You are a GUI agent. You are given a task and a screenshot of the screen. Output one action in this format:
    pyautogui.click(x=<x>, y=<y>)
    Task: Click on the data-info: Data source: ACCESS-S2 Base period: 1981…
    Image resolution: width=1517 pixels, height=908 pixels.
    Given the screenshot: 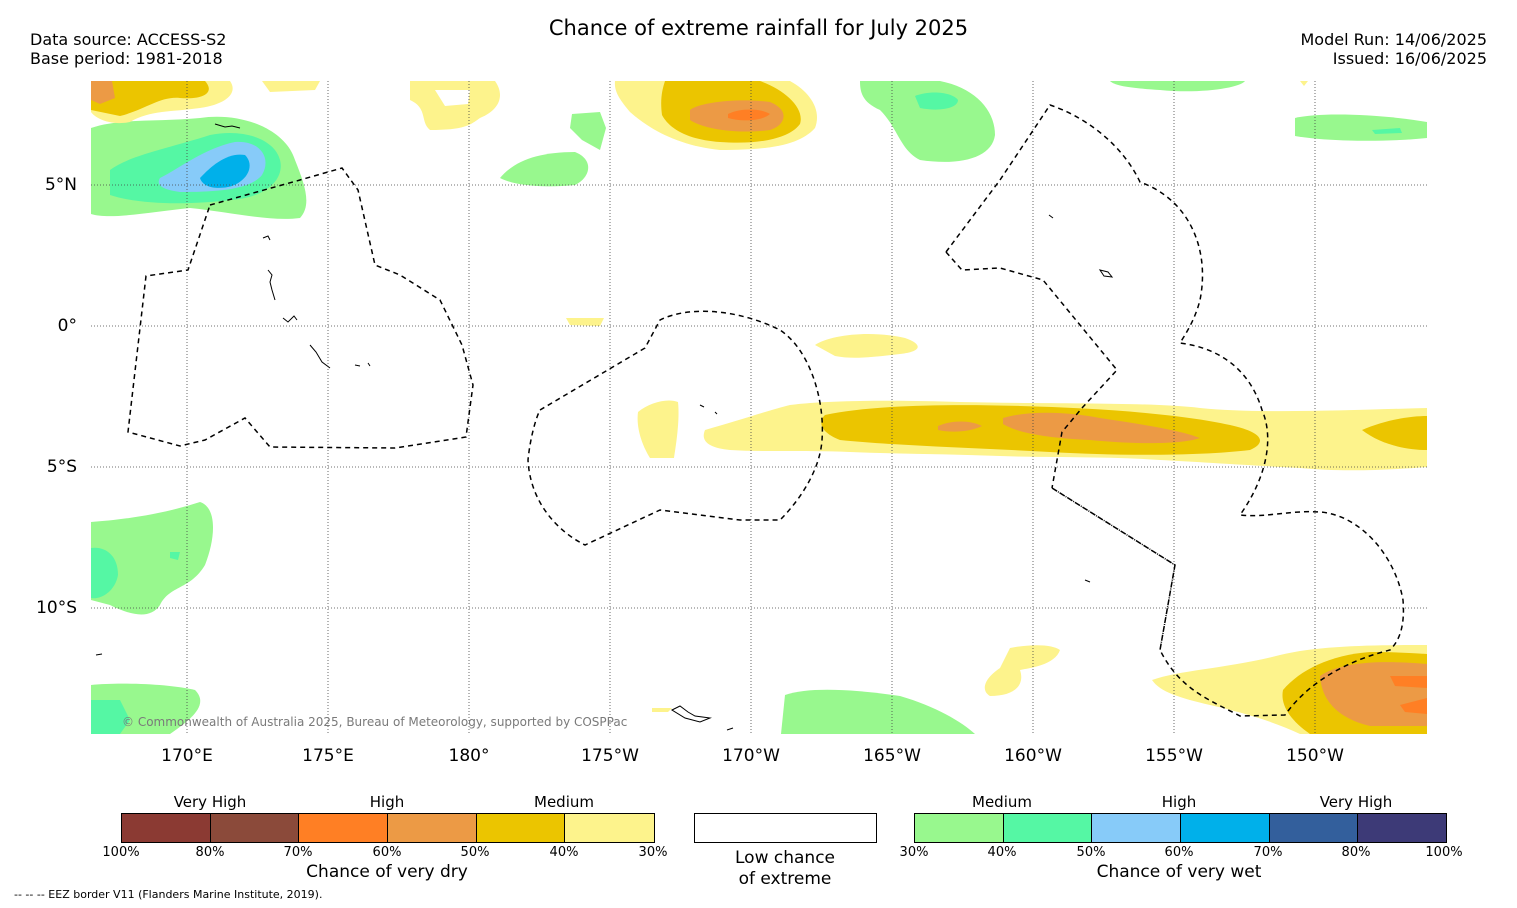 What is the action you would take?
    pyautogui.click(x=128, y=49)
    